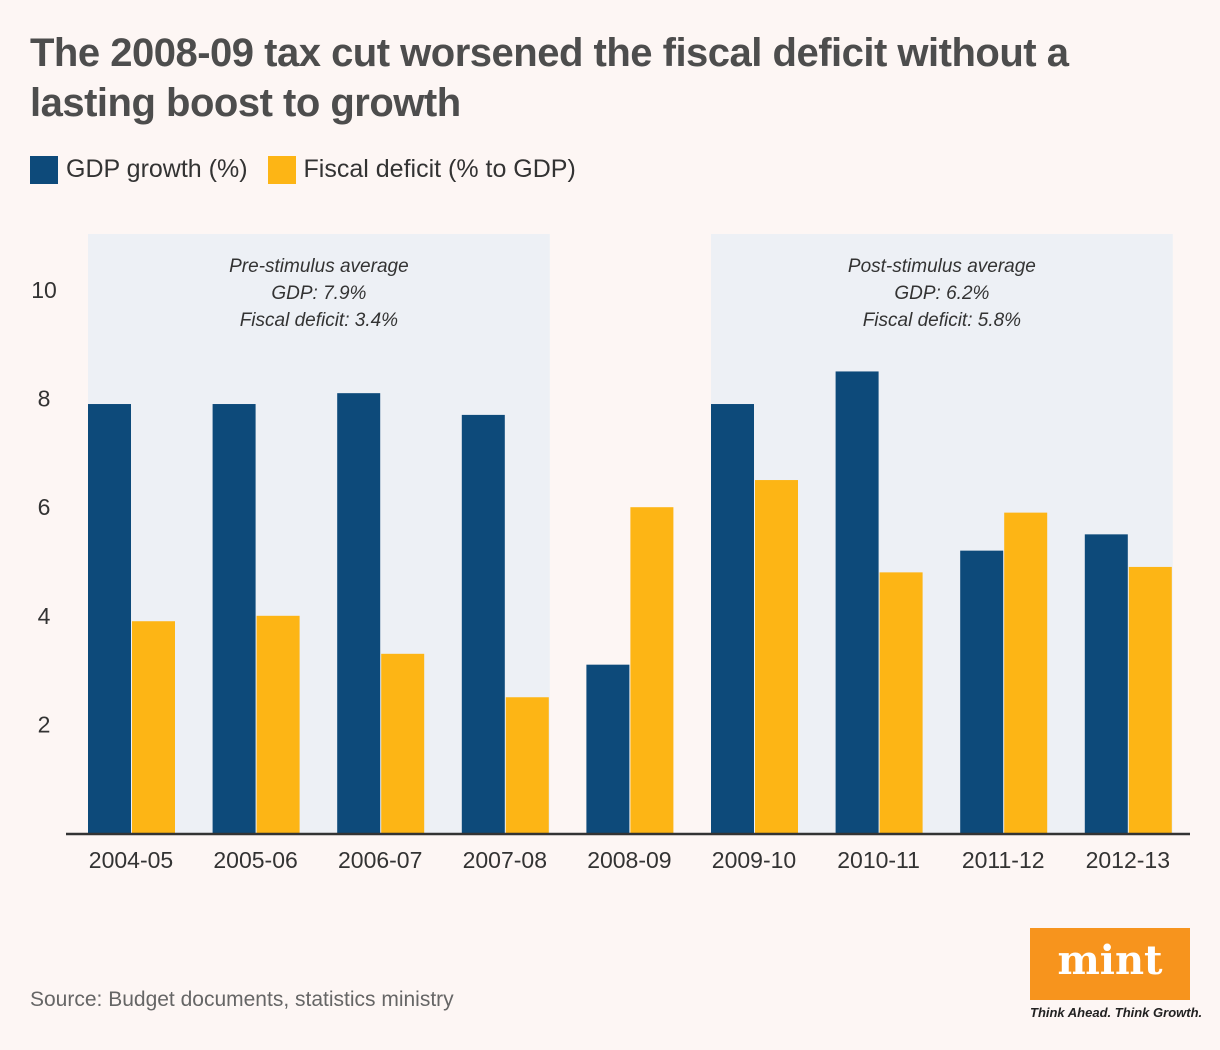 The height and width of the screenshot is (1050, 1220). What do you see at coordinates (318, 293) in the screenshot?
I see `annotation-line: GDP: 7.9%` at bounding box center [318, 293].